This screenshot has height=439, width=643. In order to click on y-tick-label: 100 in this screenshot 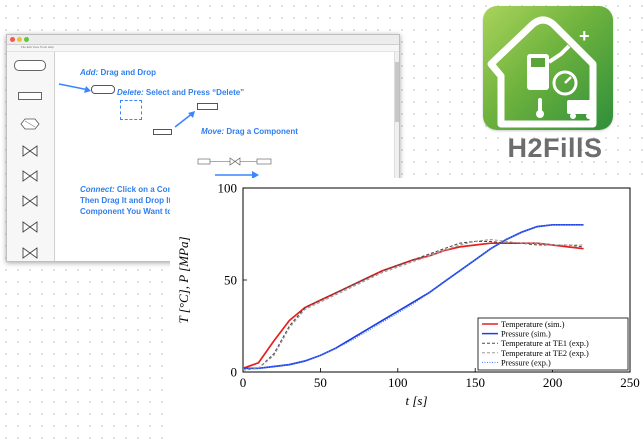, I will do `click(228, 188)`.